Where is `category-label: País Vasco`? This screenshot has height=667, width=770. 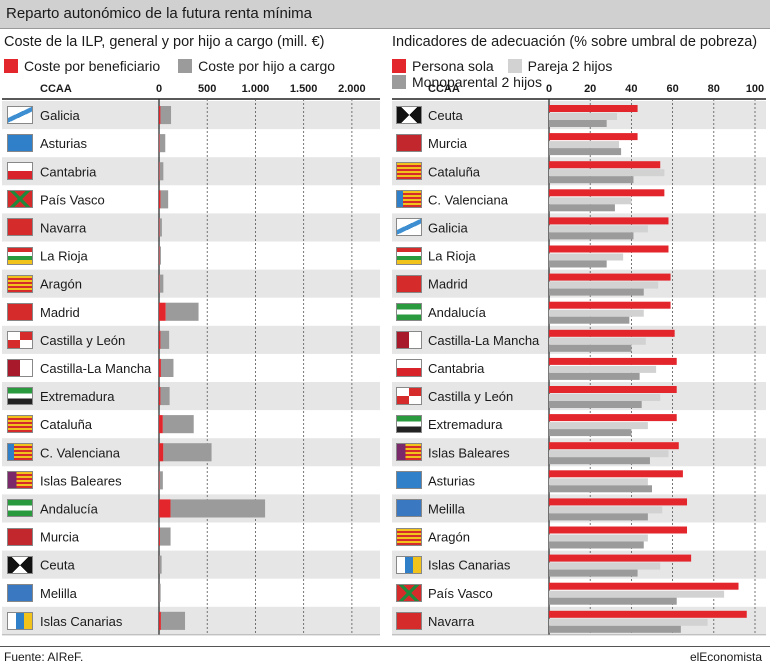 category-label: País Vasco is located at coordinates (72, 199).